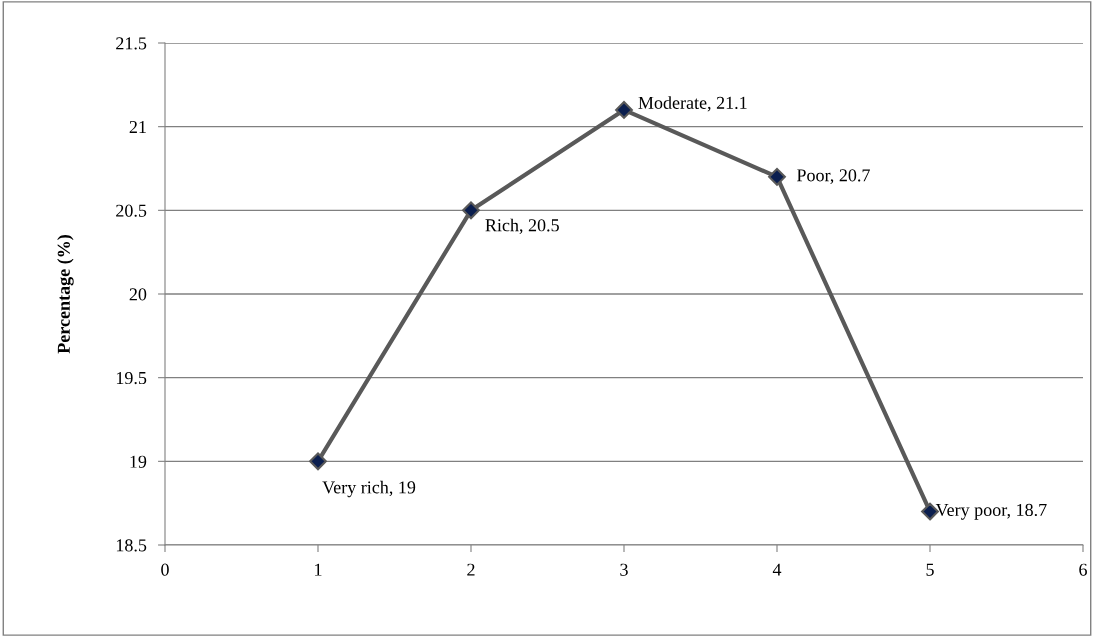 This screenshot has width=1094, height=637. Describe the element at coordinates (131, 378) in the screenshot. I see `y-tick-label: 19.5` at that location.